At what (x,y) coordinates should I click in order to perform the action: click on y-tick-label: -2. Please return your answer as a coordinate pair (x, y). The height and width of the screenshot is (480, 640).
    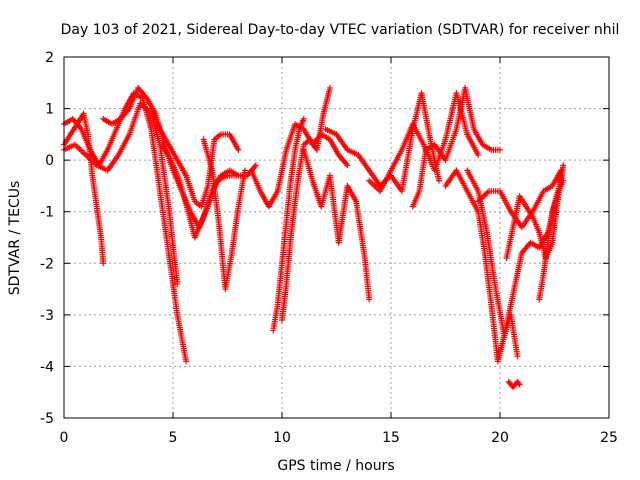
    Looking at the image, I should click on (47, 264).